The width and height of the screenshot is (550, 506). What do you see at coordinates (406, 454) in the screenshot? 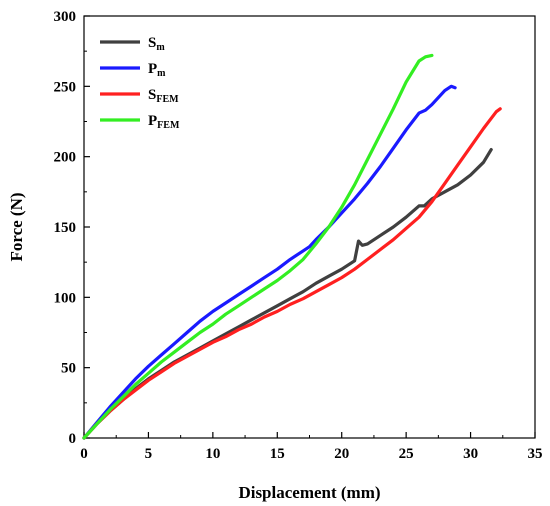
I see `x-tick-label: 25` at bounding box center [406, 454].